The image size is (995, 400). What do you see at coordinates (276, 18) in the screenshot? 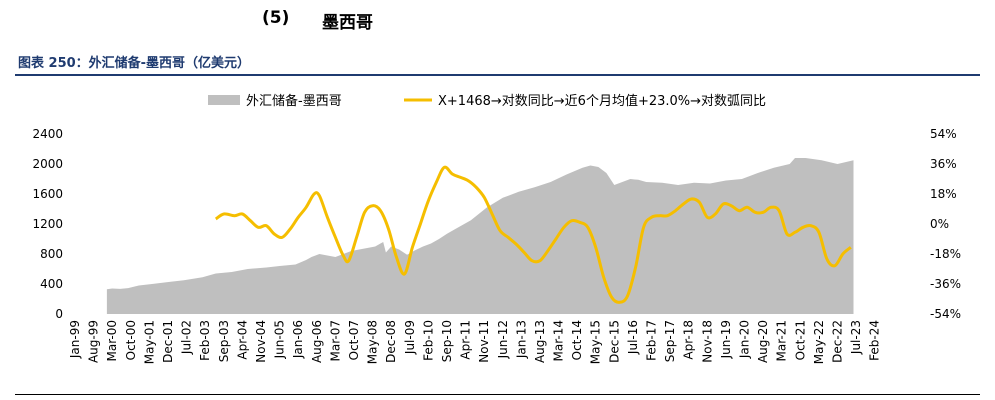
I see `section-number: (5)` at bounding box center [276, 18].